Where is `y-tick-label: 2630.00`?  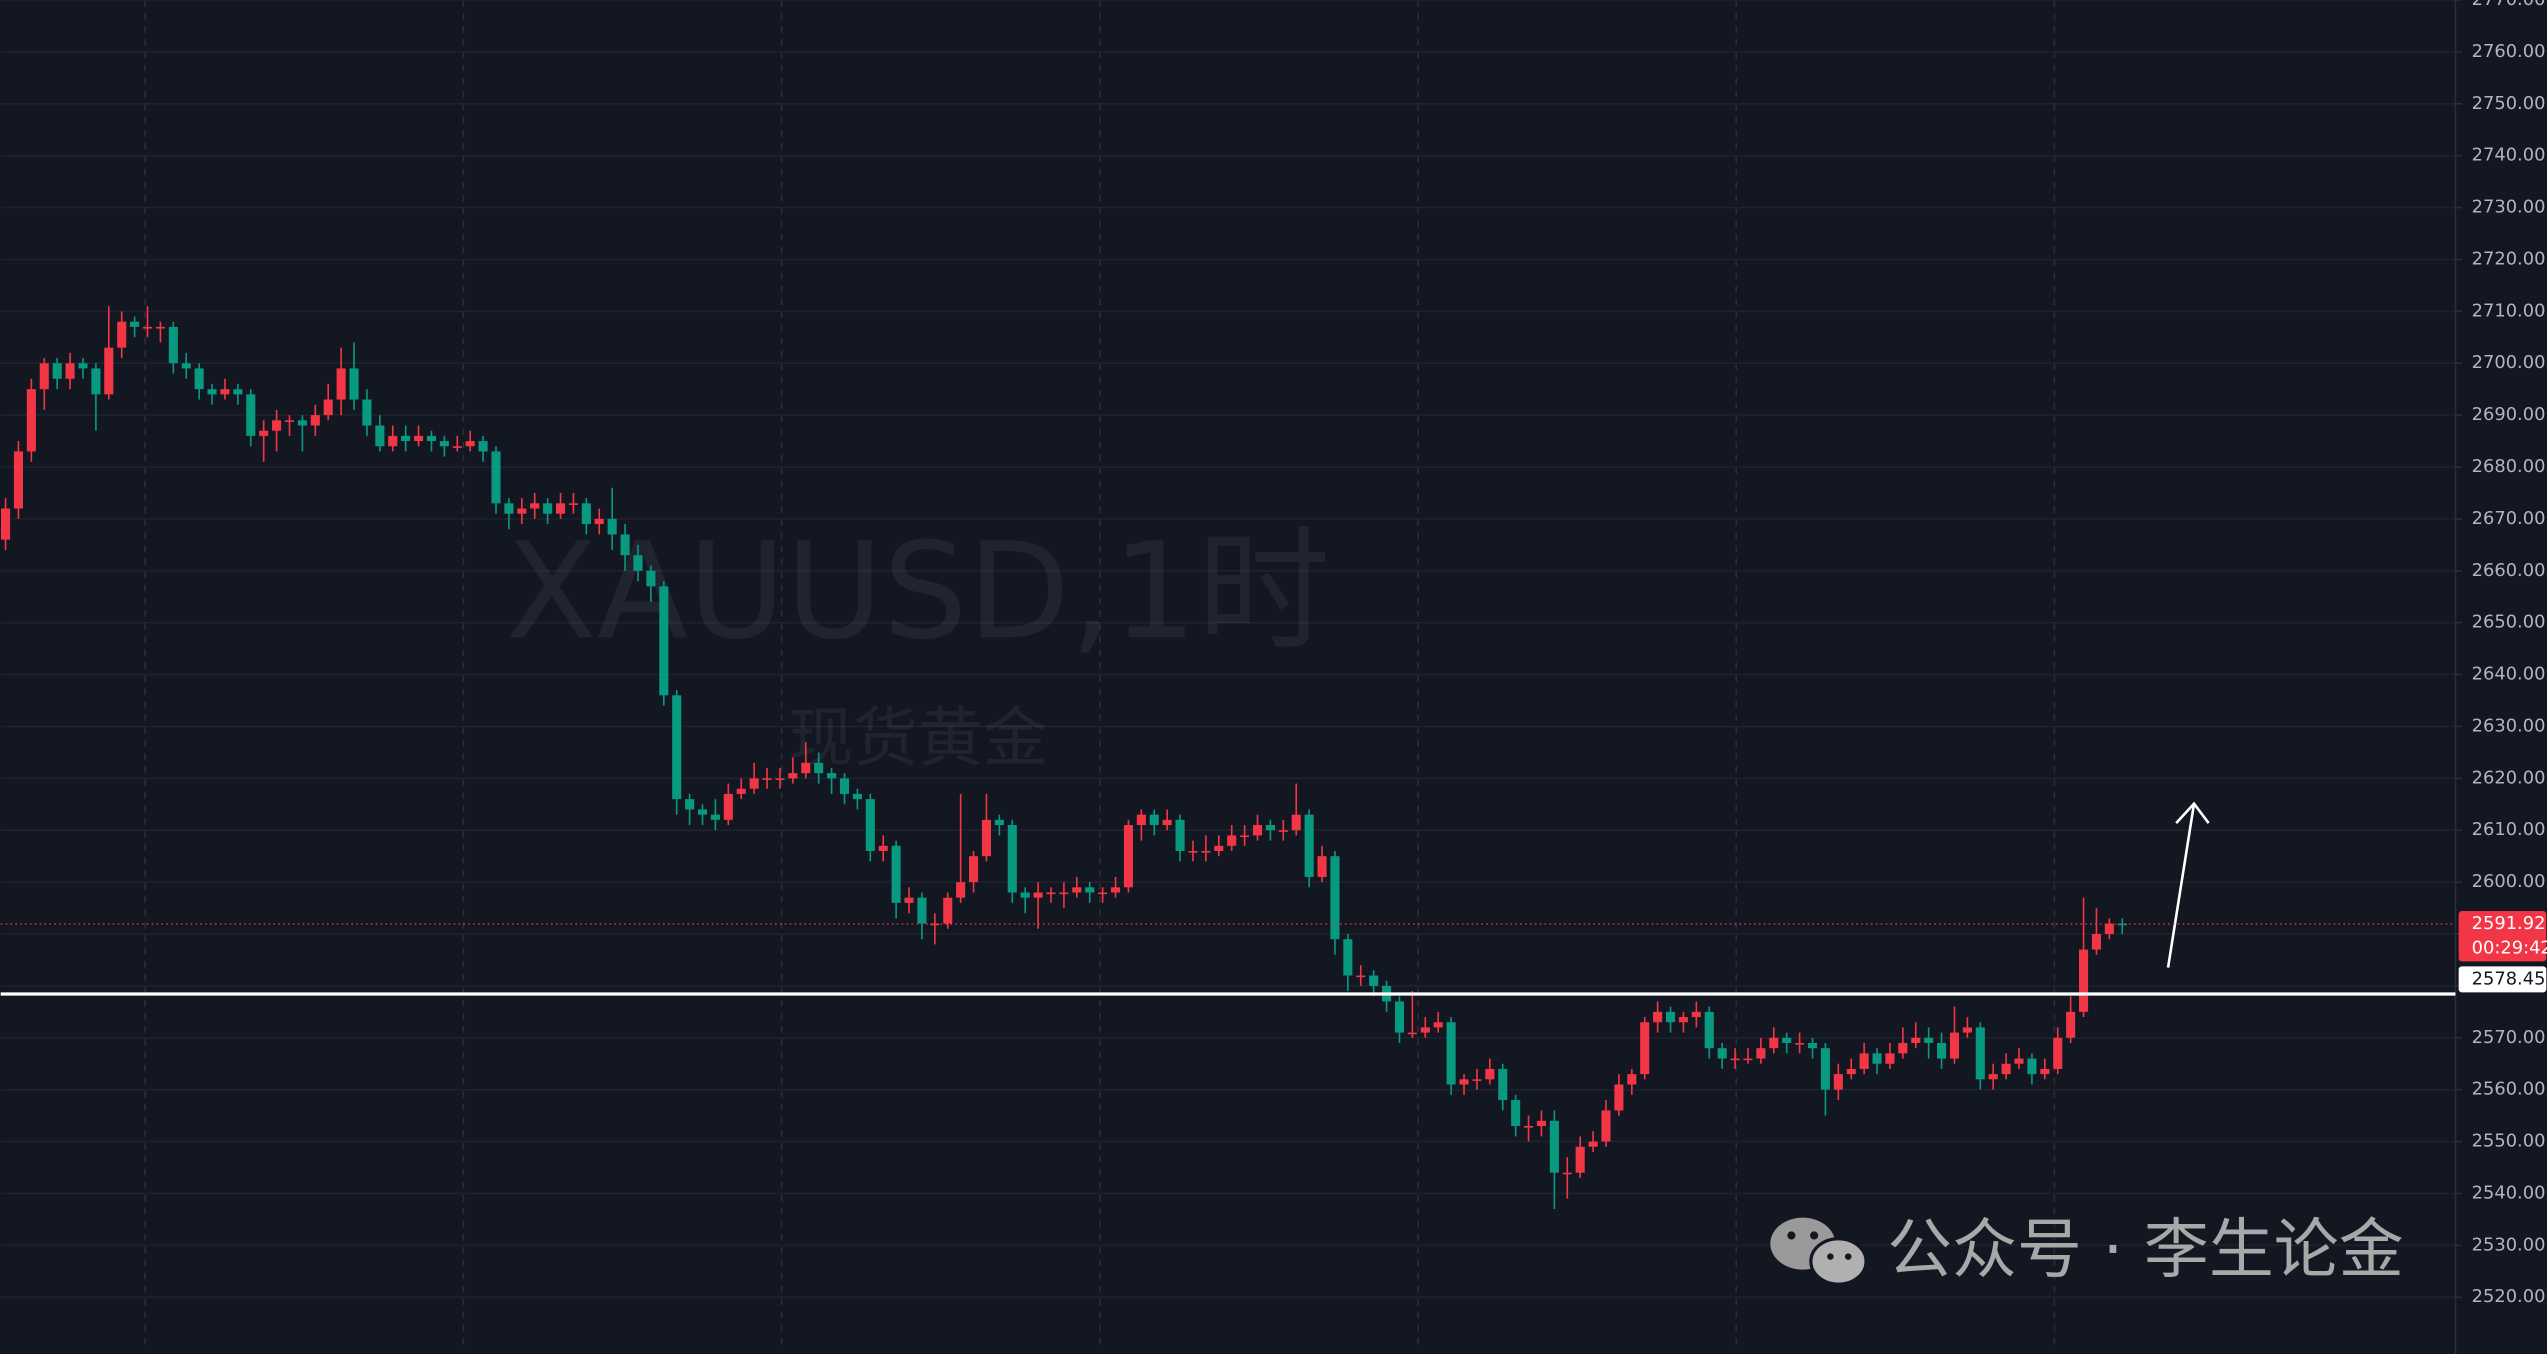 y-tick-label: 2630.00 is located at coordinates (2509, 725).